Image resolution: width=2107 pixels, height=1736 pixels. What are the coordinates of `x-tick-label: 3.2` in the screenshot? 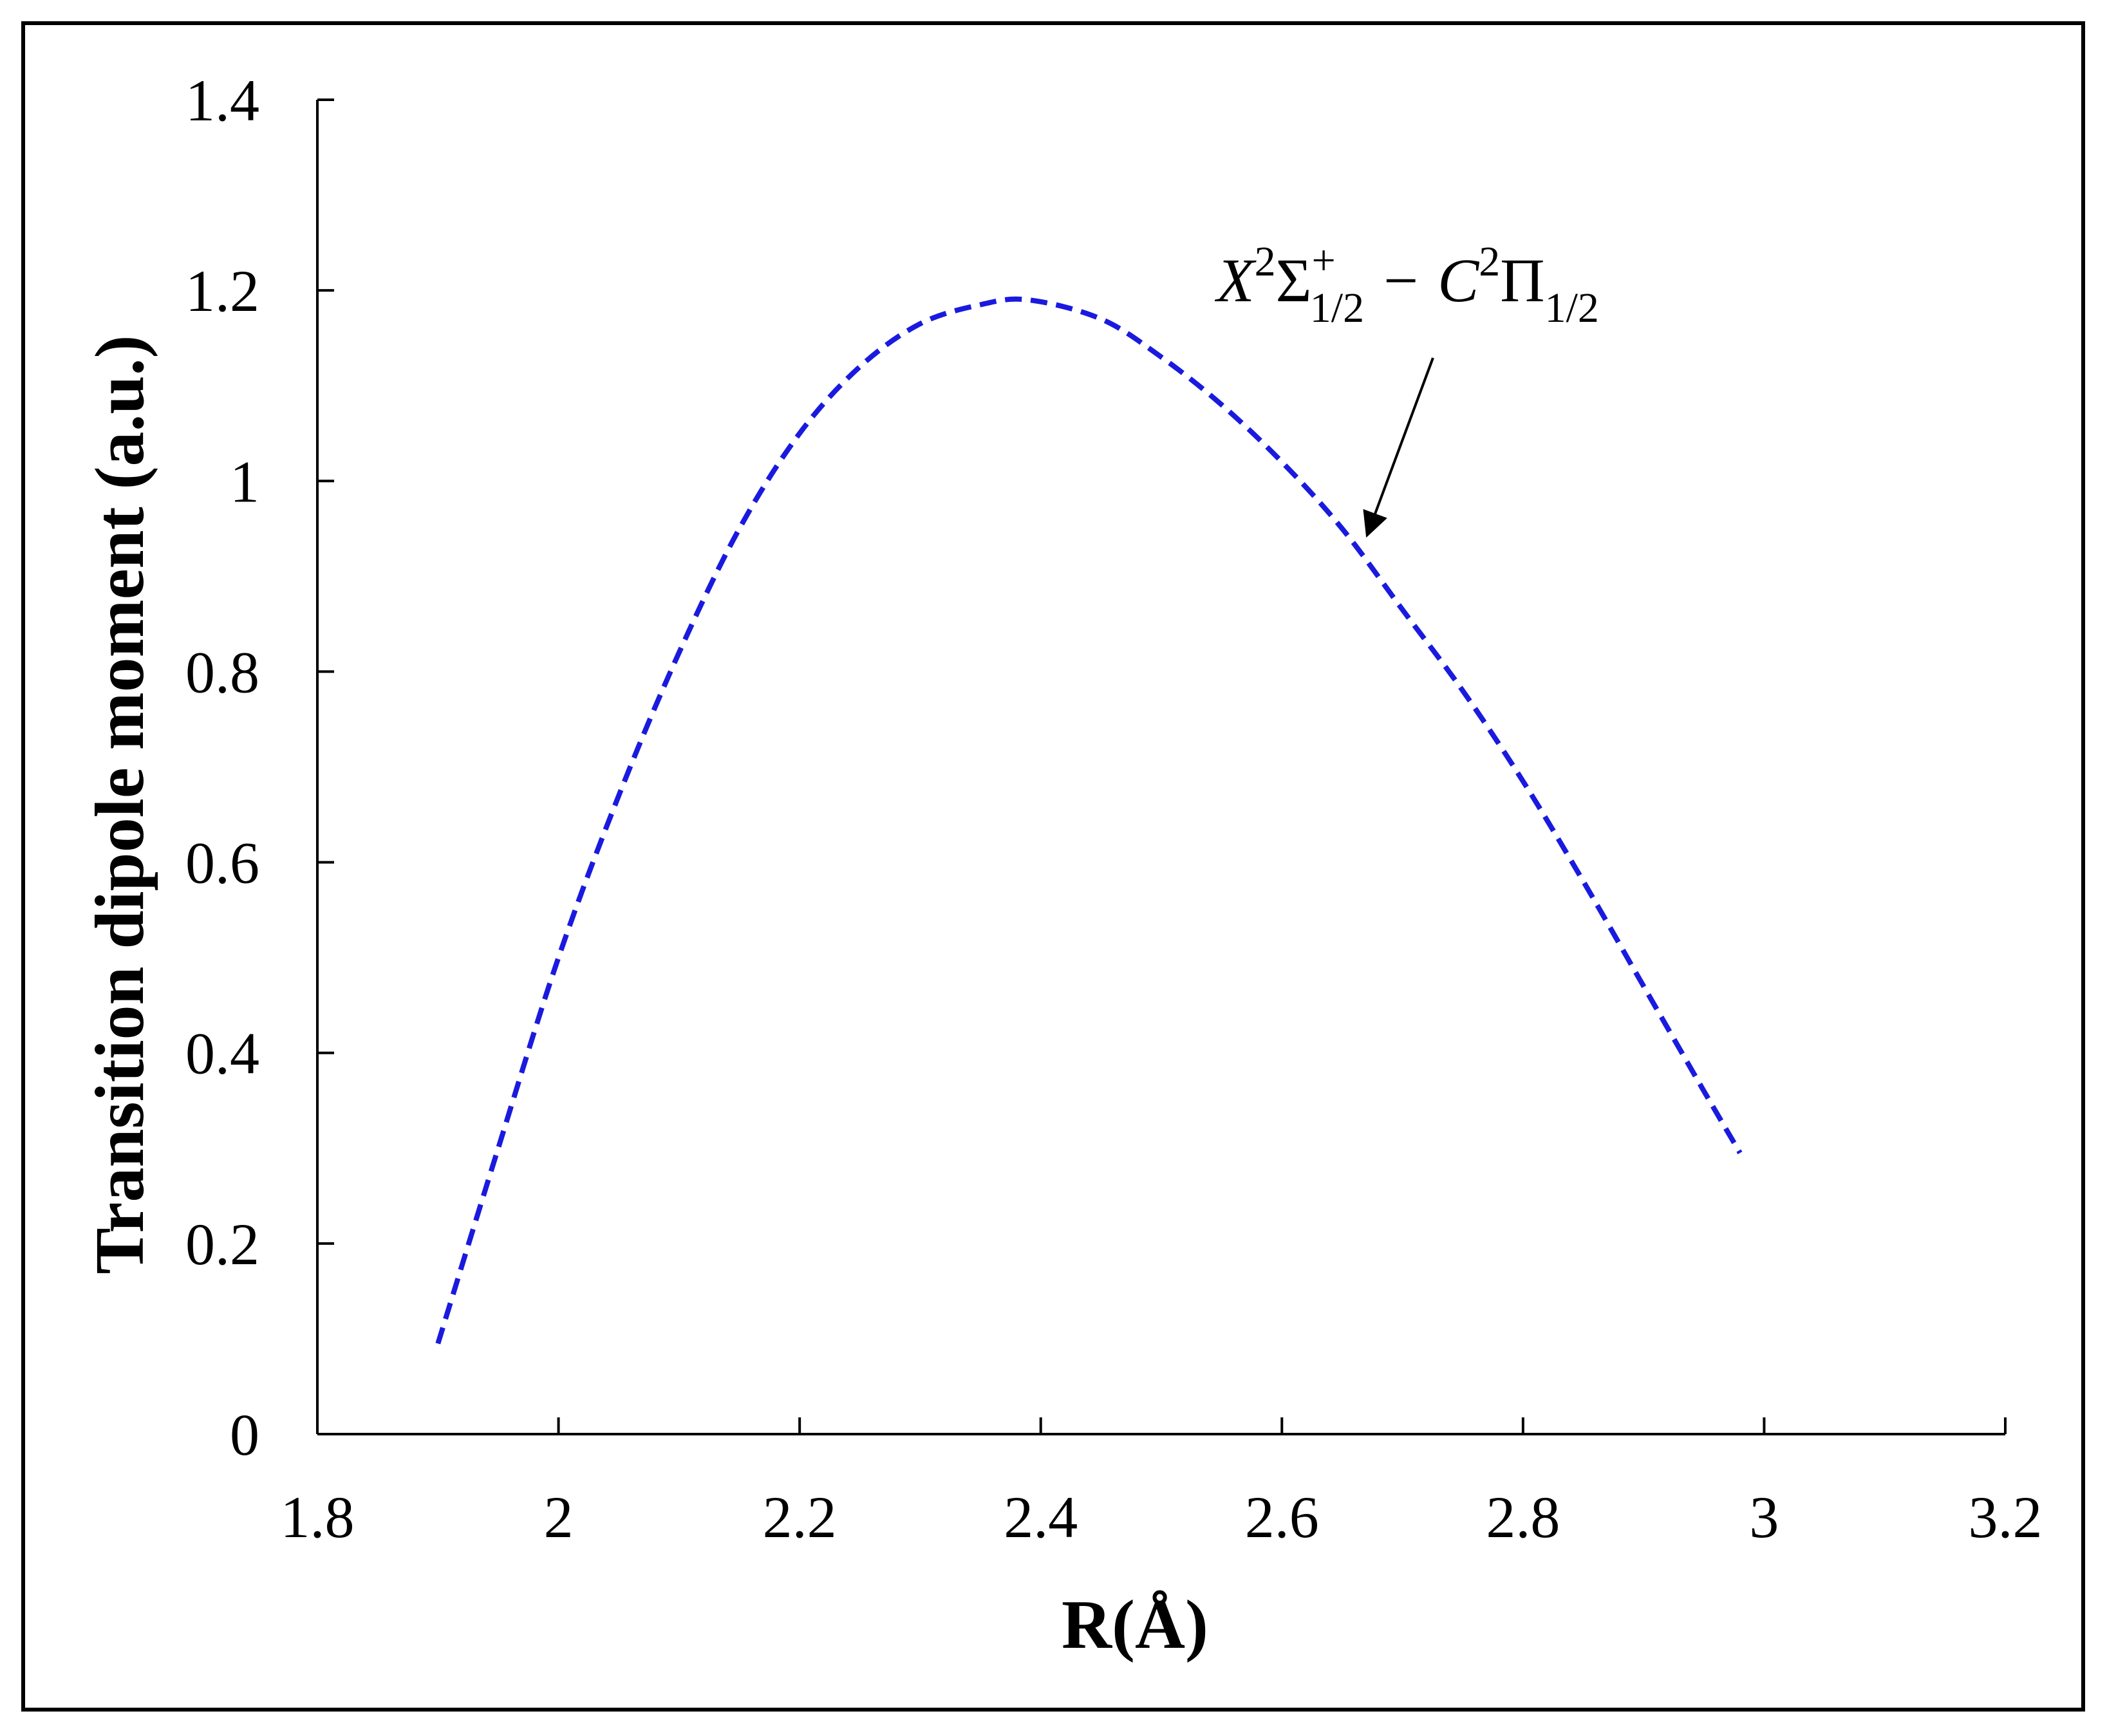 It's located at (2006, 1517).